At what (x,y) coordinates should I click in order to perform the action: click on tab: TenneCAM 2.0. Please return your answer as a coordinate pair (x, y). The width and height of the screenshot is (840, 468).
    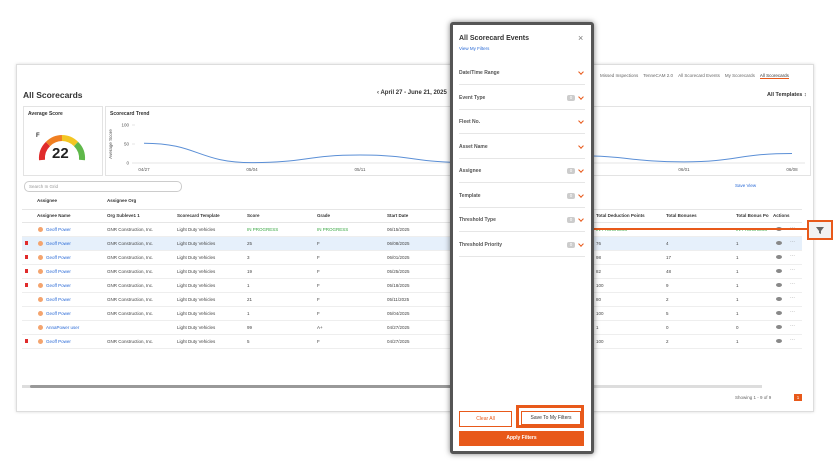
    Looking at the image, I should click on (658, 75).